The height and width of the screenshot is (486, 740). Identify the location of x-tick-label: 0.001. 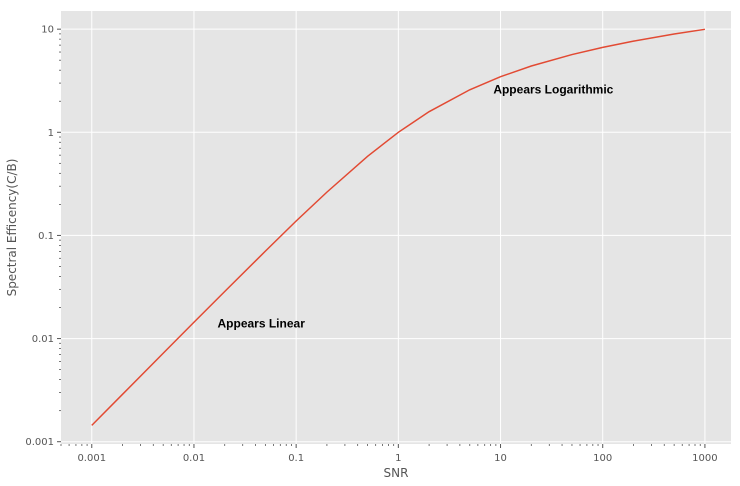
(91, 458).